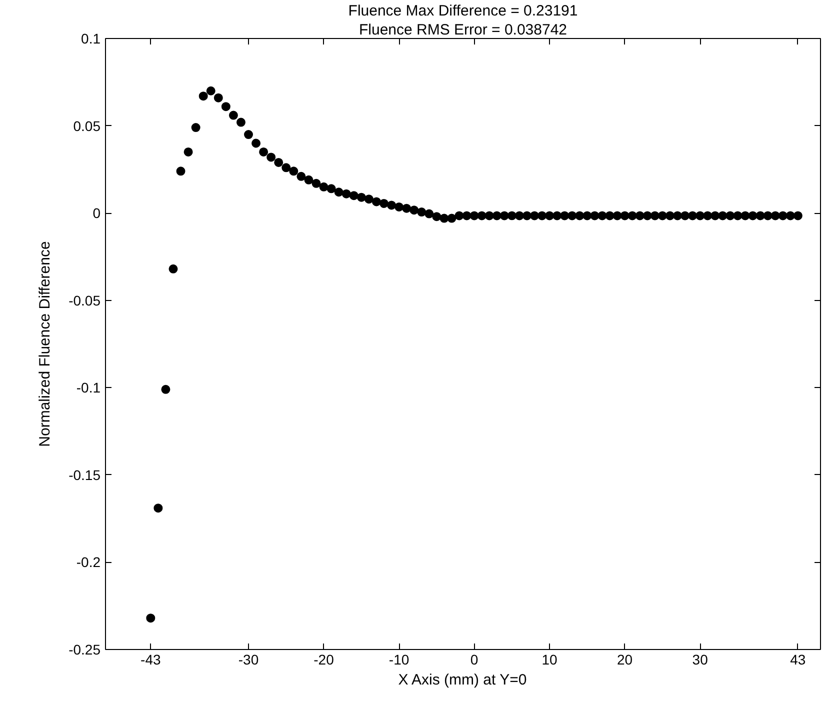  Describe the element at coordinates (462, 680) in the screenshot. I see `x-axis-title: X Axis (mm) at Y=0` at that location.